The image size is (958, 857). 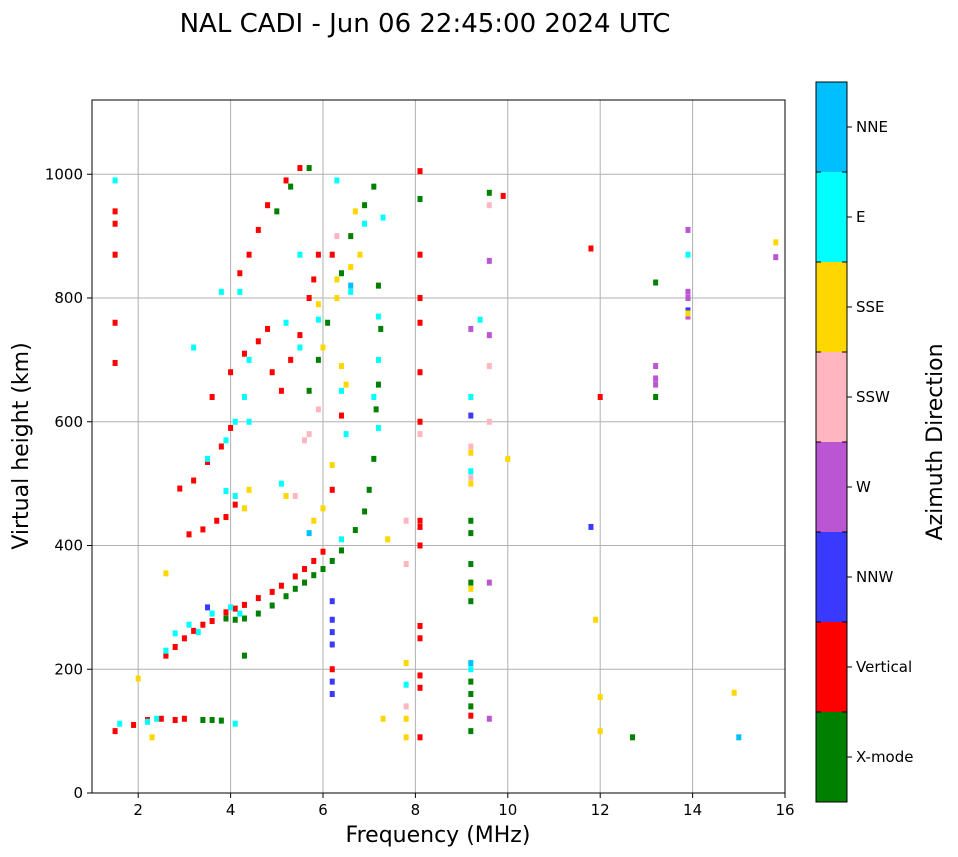 What do you see at coordinates (831, 667) in the screenshot?
I see `colorbar-segment-vertical` at bounding box center [831, 667].